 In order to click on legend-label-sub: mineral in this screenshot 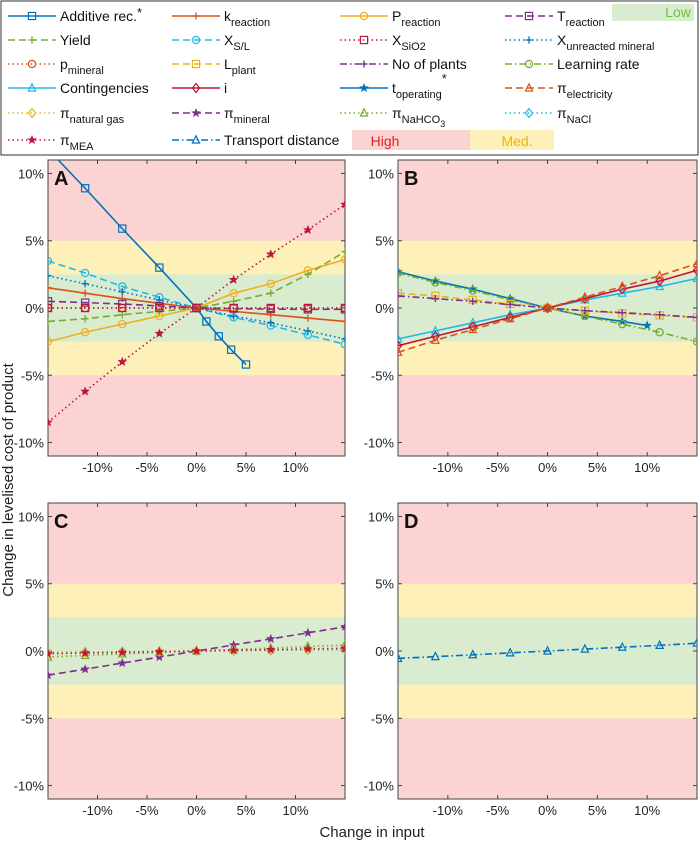, I will do `click(86, 71)`.